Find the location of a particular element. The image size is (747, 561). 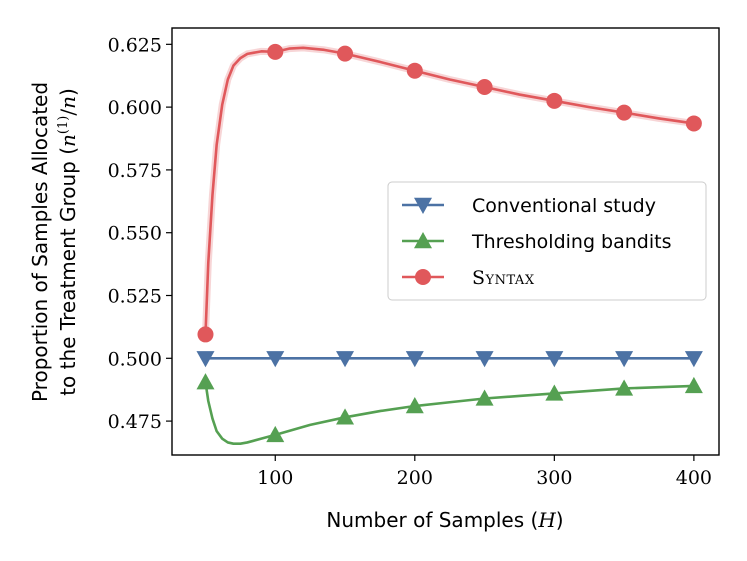

y-axis-label-line2-text: to the Treatment Group ( is located at coordinates (68, 271).